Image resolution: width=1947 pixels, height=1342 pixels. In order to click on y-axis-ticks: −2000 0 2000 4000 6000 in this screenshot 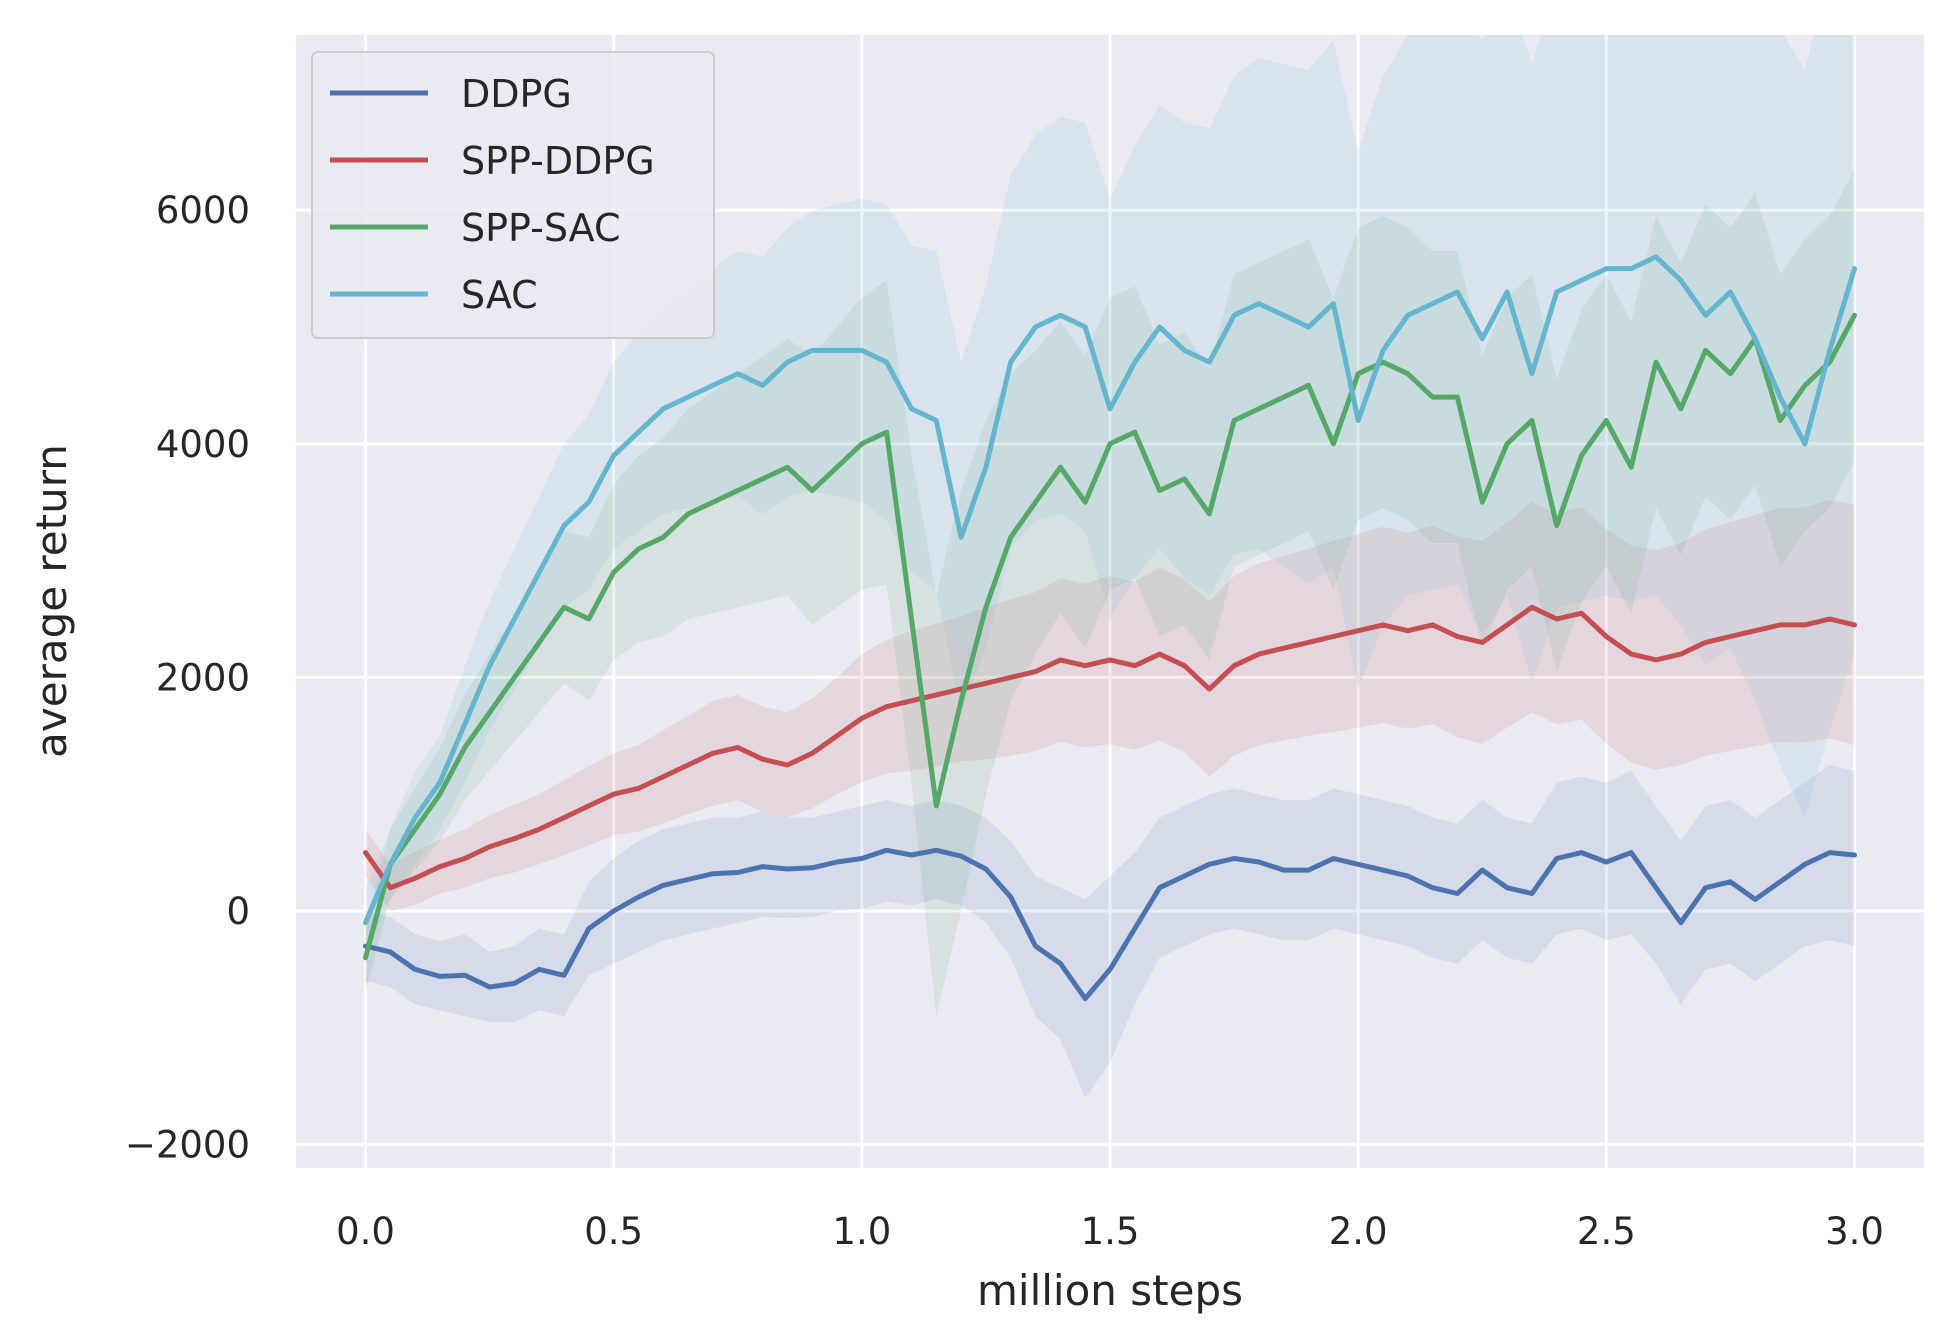, I will do `click(187, 677)`.